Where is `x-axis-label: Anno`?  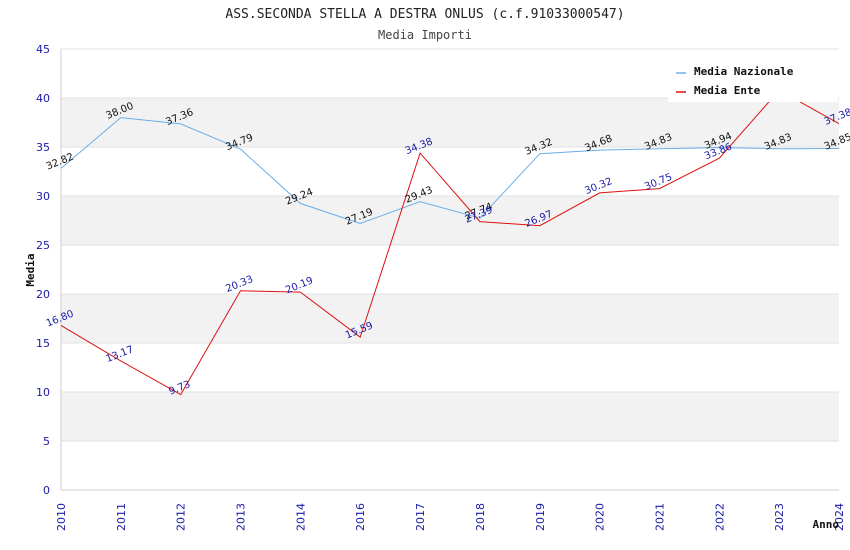 x-axis-label: Anno is located at coordinates (826, 524).